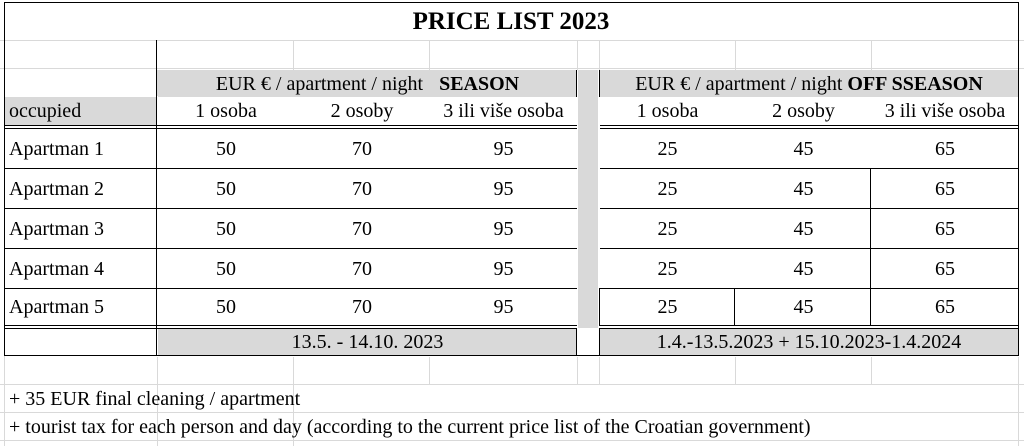 Image resolution: width=1024 pixels, height=446 pixels. What do you see at coordinates (56, 148) in the screenshot?
I see `row-name: Apartman 1` at bounding box center [56, 148].